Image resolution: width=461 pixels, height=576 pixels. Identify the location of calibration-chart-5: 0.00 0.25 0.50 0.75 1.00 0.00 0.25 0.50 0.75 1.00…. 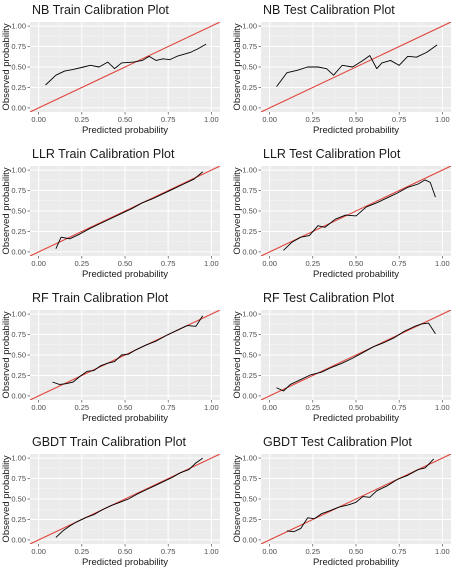
(110, 357).